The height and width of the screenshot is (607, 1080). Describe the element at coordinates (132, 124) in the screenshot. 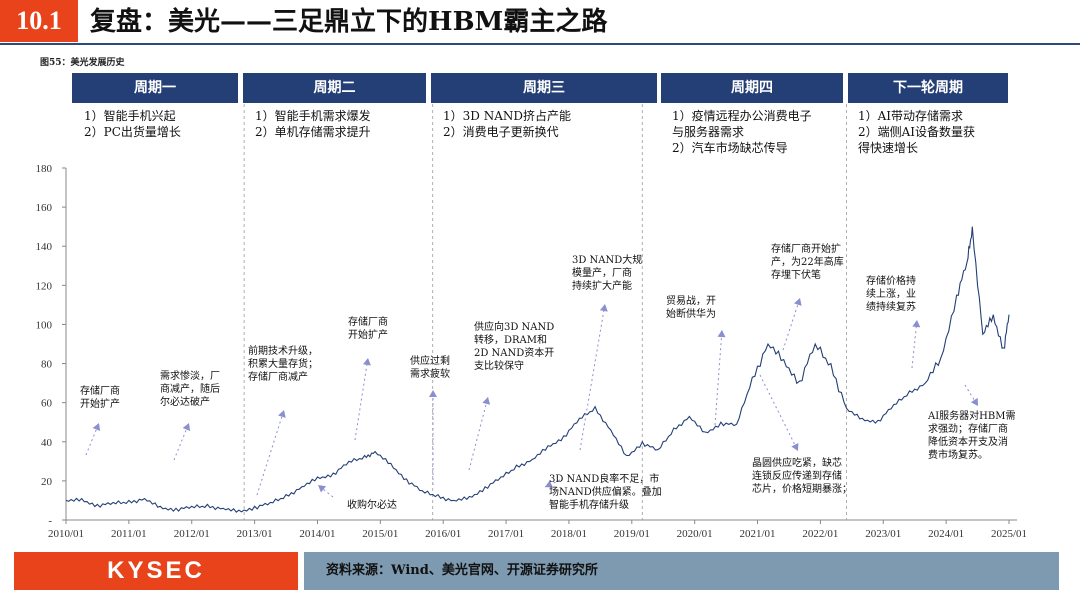

I see `phase-desc-1: 1）智能手机兴起 2）PC出货量增长` at that location.